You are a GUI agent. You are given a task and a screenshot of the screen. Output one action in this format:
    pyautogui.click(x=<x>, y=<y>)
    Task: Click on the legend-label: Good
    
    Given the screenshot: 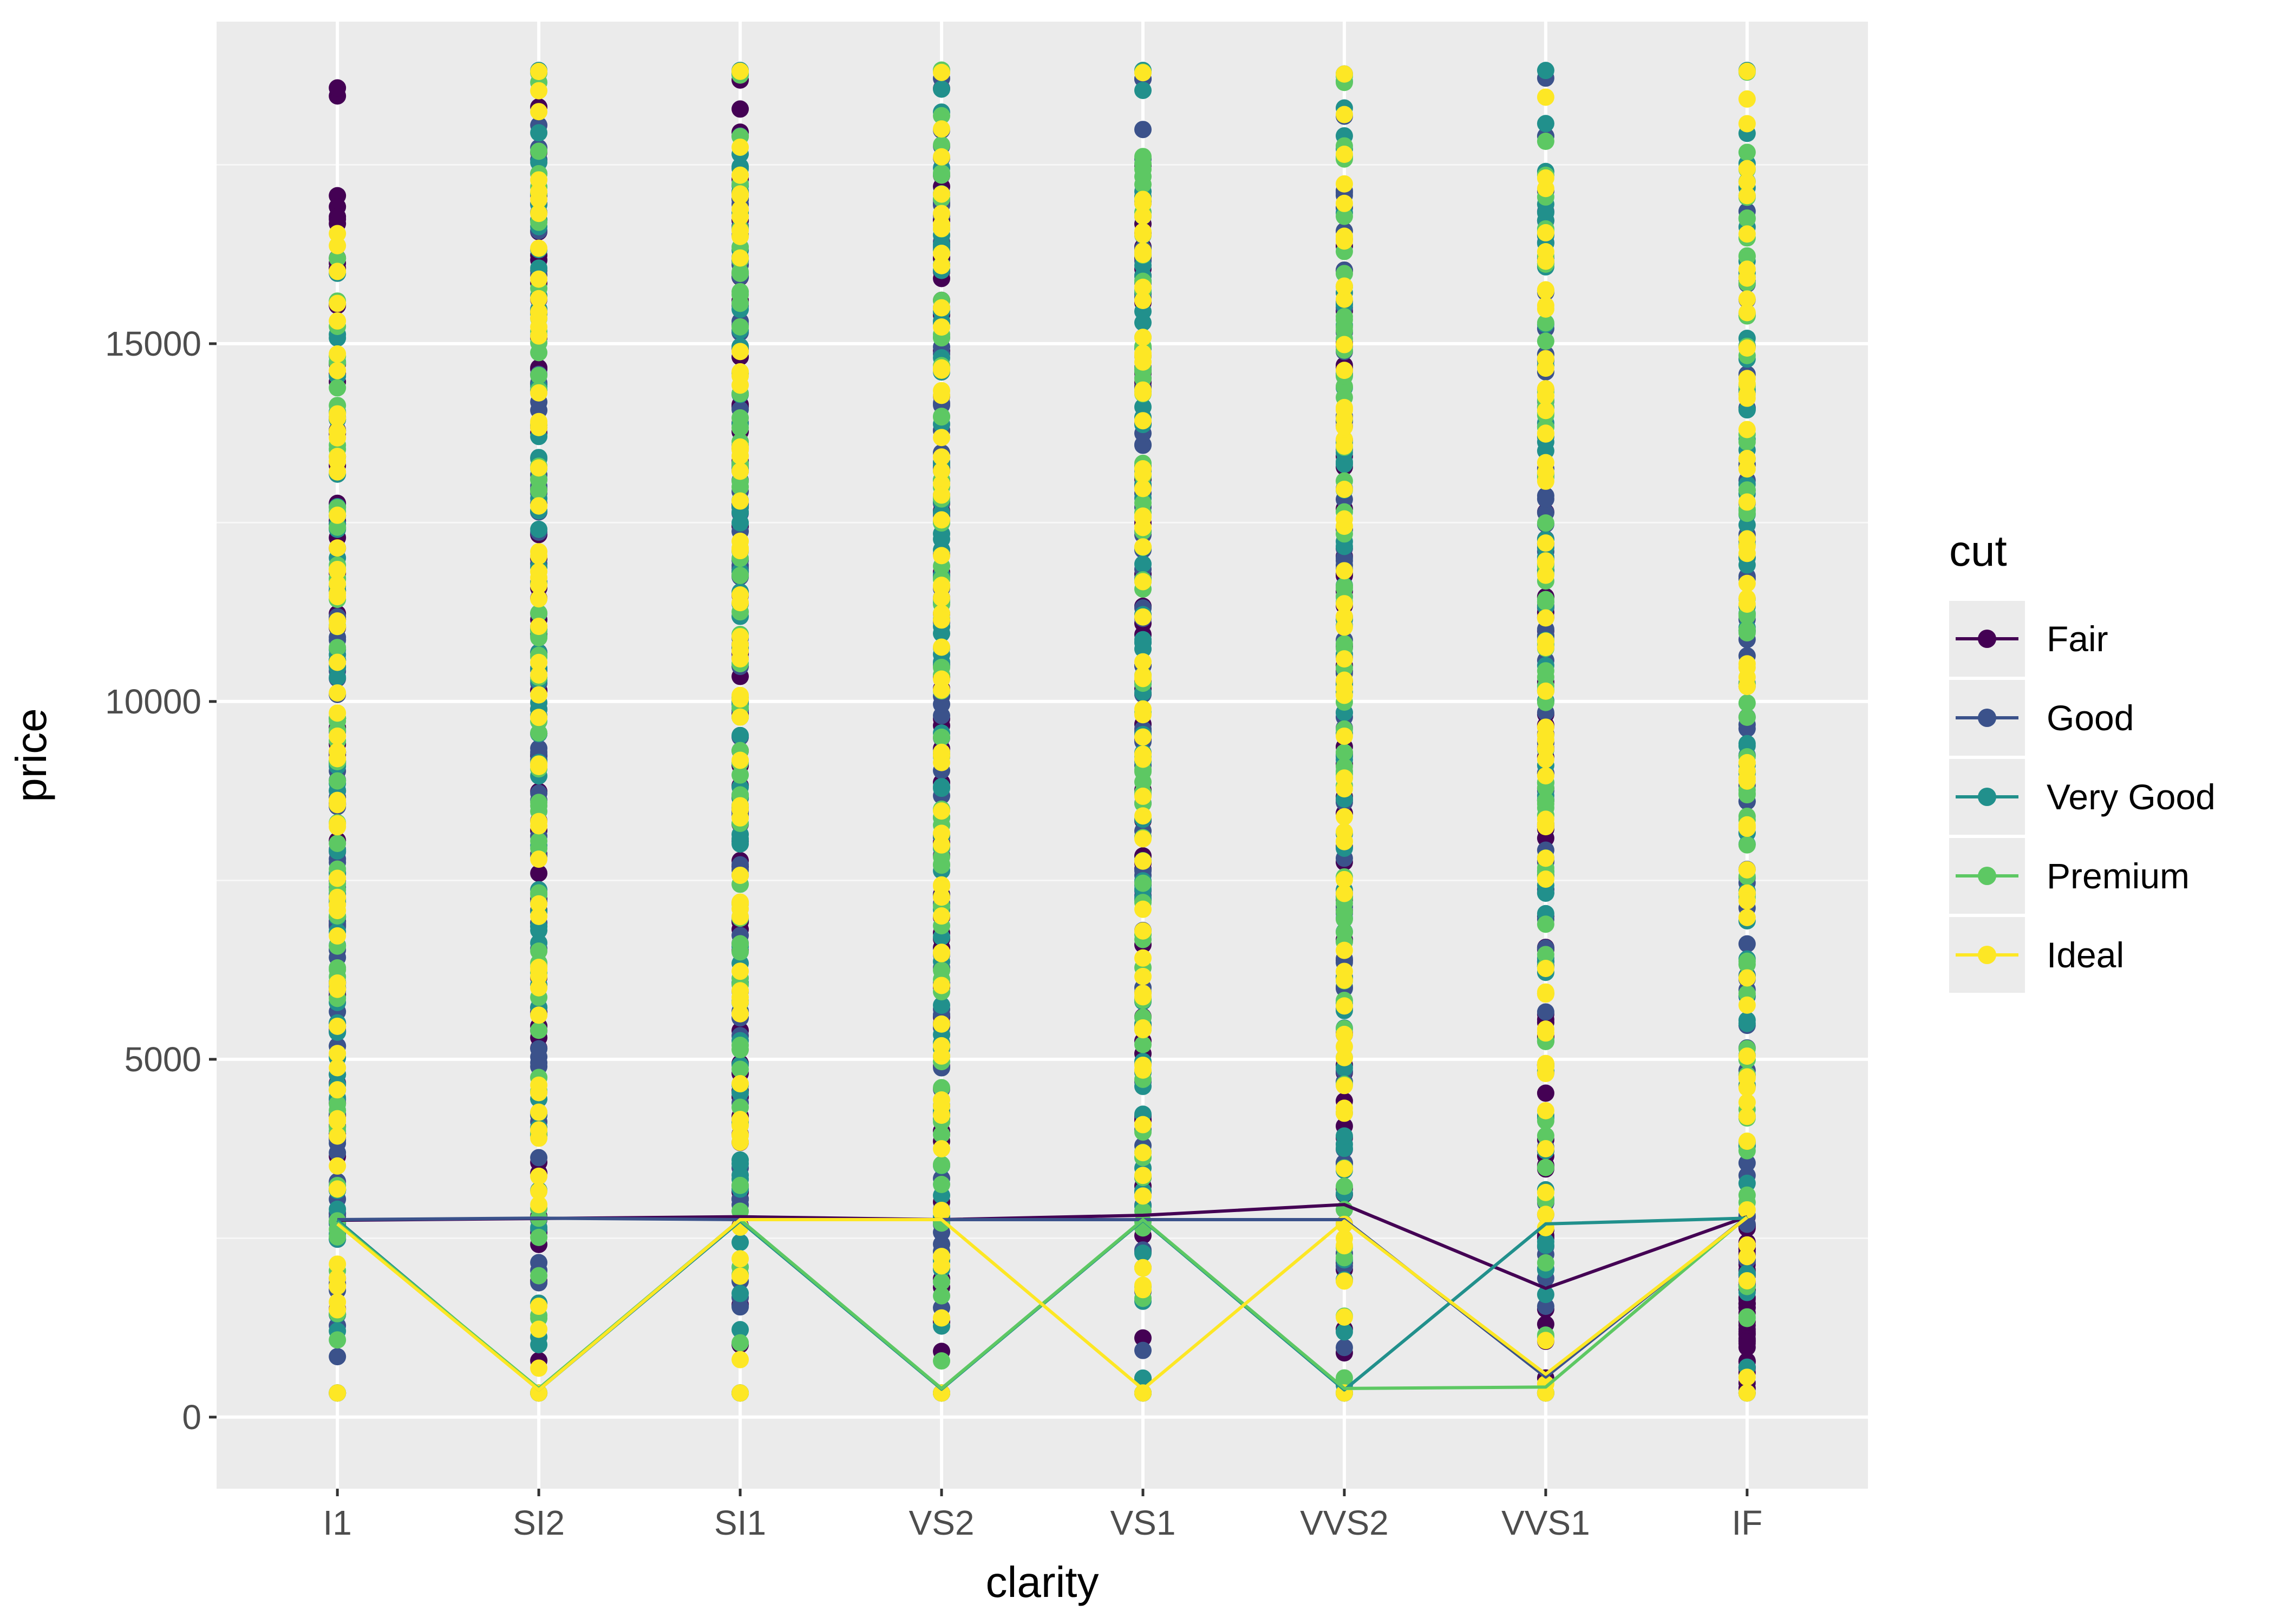 What is the action you would take?
    pyautogui.click(x=2091, y=718)
    